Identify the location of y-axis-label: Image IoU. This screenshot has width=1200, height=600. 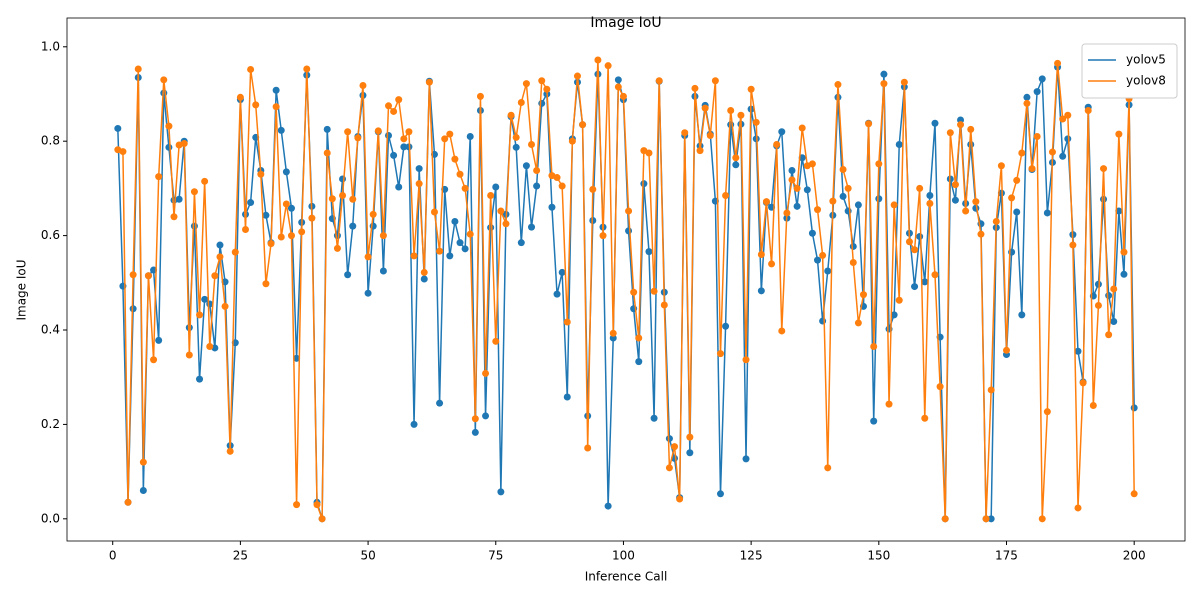
(22, 289).